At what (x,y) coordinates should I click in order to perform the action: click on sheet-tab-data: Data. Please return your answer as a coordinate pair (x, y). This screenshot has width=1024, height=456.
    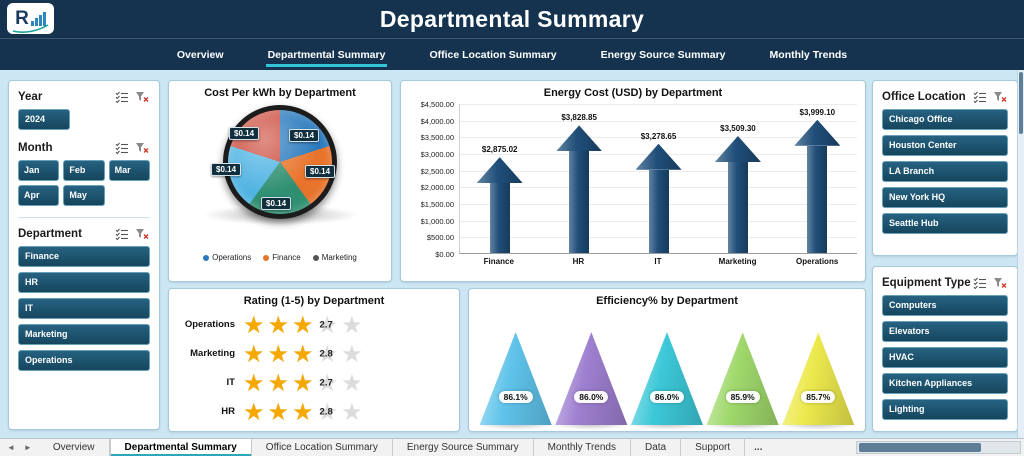
    Looking at the image, I should click on (656, 447).